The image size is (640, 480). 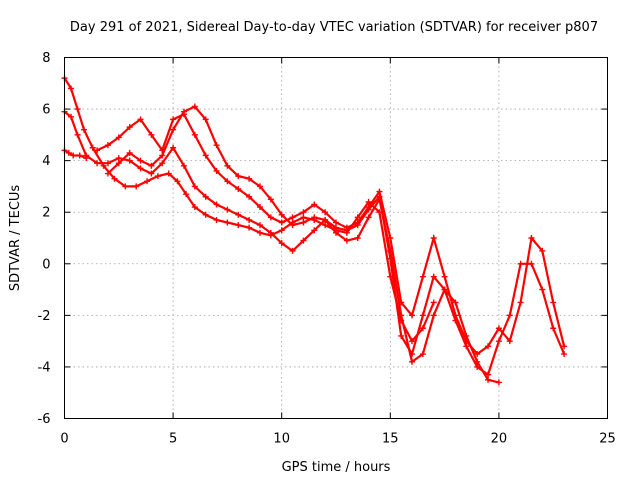 What do you see at coordinates (44, 367) in the screenshot?
I see `y-tick-label: -4` at bounding box center [44, 367].